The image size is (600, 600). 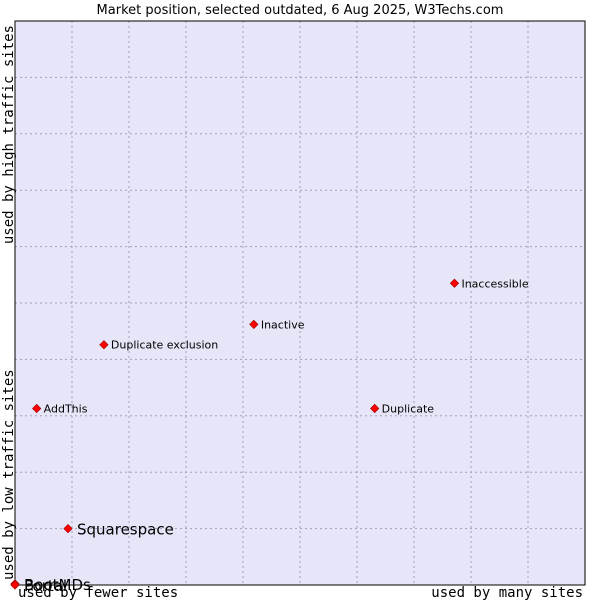 What do you see at coordinates (283, 324) in the screenshot?
I see `data-point-label: Inactive` at bounding box center [283, 324].